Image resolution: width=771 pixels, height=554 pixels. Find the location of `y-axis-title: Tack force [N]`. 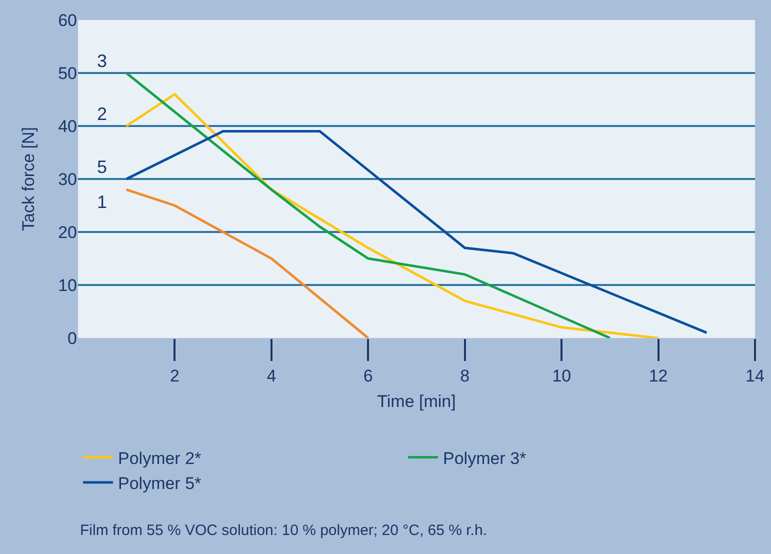

y-axis-title: Tack force [N] is located at coordinates (28, 179).